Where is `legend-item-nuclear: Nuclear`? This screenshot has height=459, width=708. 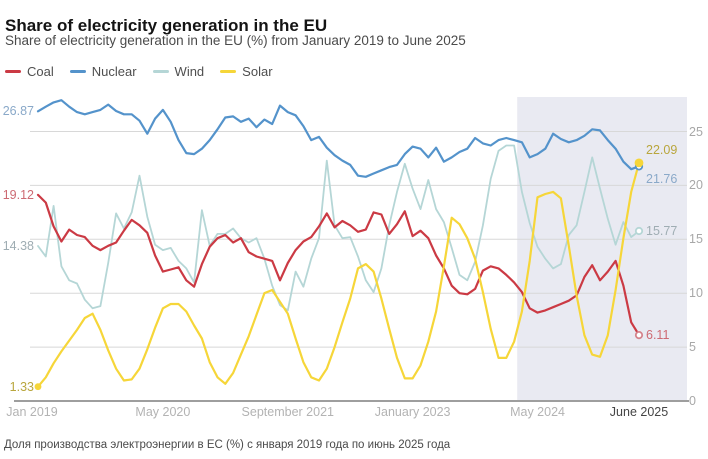 legend-item-nuclear: Nuclear is located at coordinates (103, 71).